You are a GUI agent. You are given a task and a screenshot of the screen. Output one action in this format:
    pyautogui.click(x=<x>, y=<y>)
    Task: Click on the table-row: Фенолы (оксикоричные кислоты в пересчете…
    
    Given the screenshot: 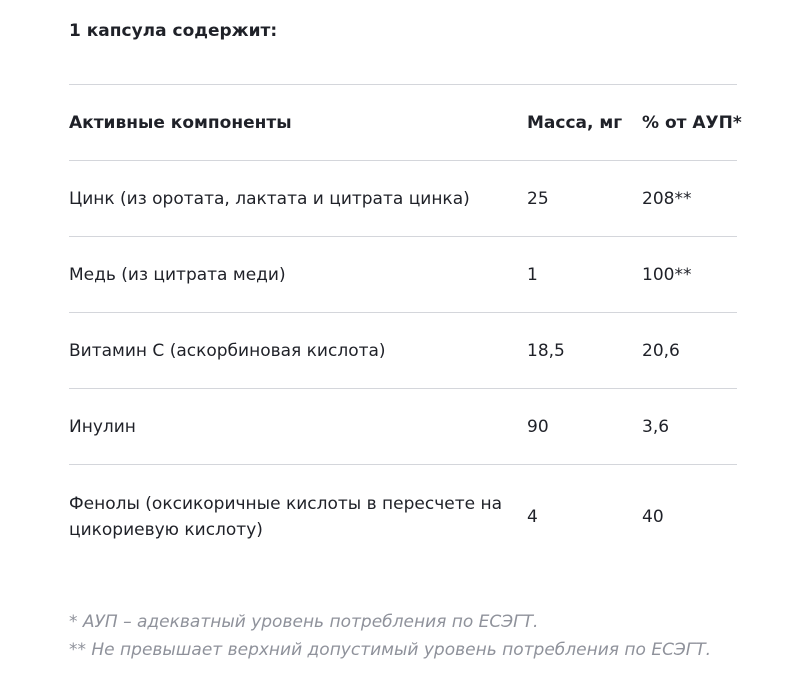 What is the action you would take?
    pyautogui.click(x=403, y=516)
    